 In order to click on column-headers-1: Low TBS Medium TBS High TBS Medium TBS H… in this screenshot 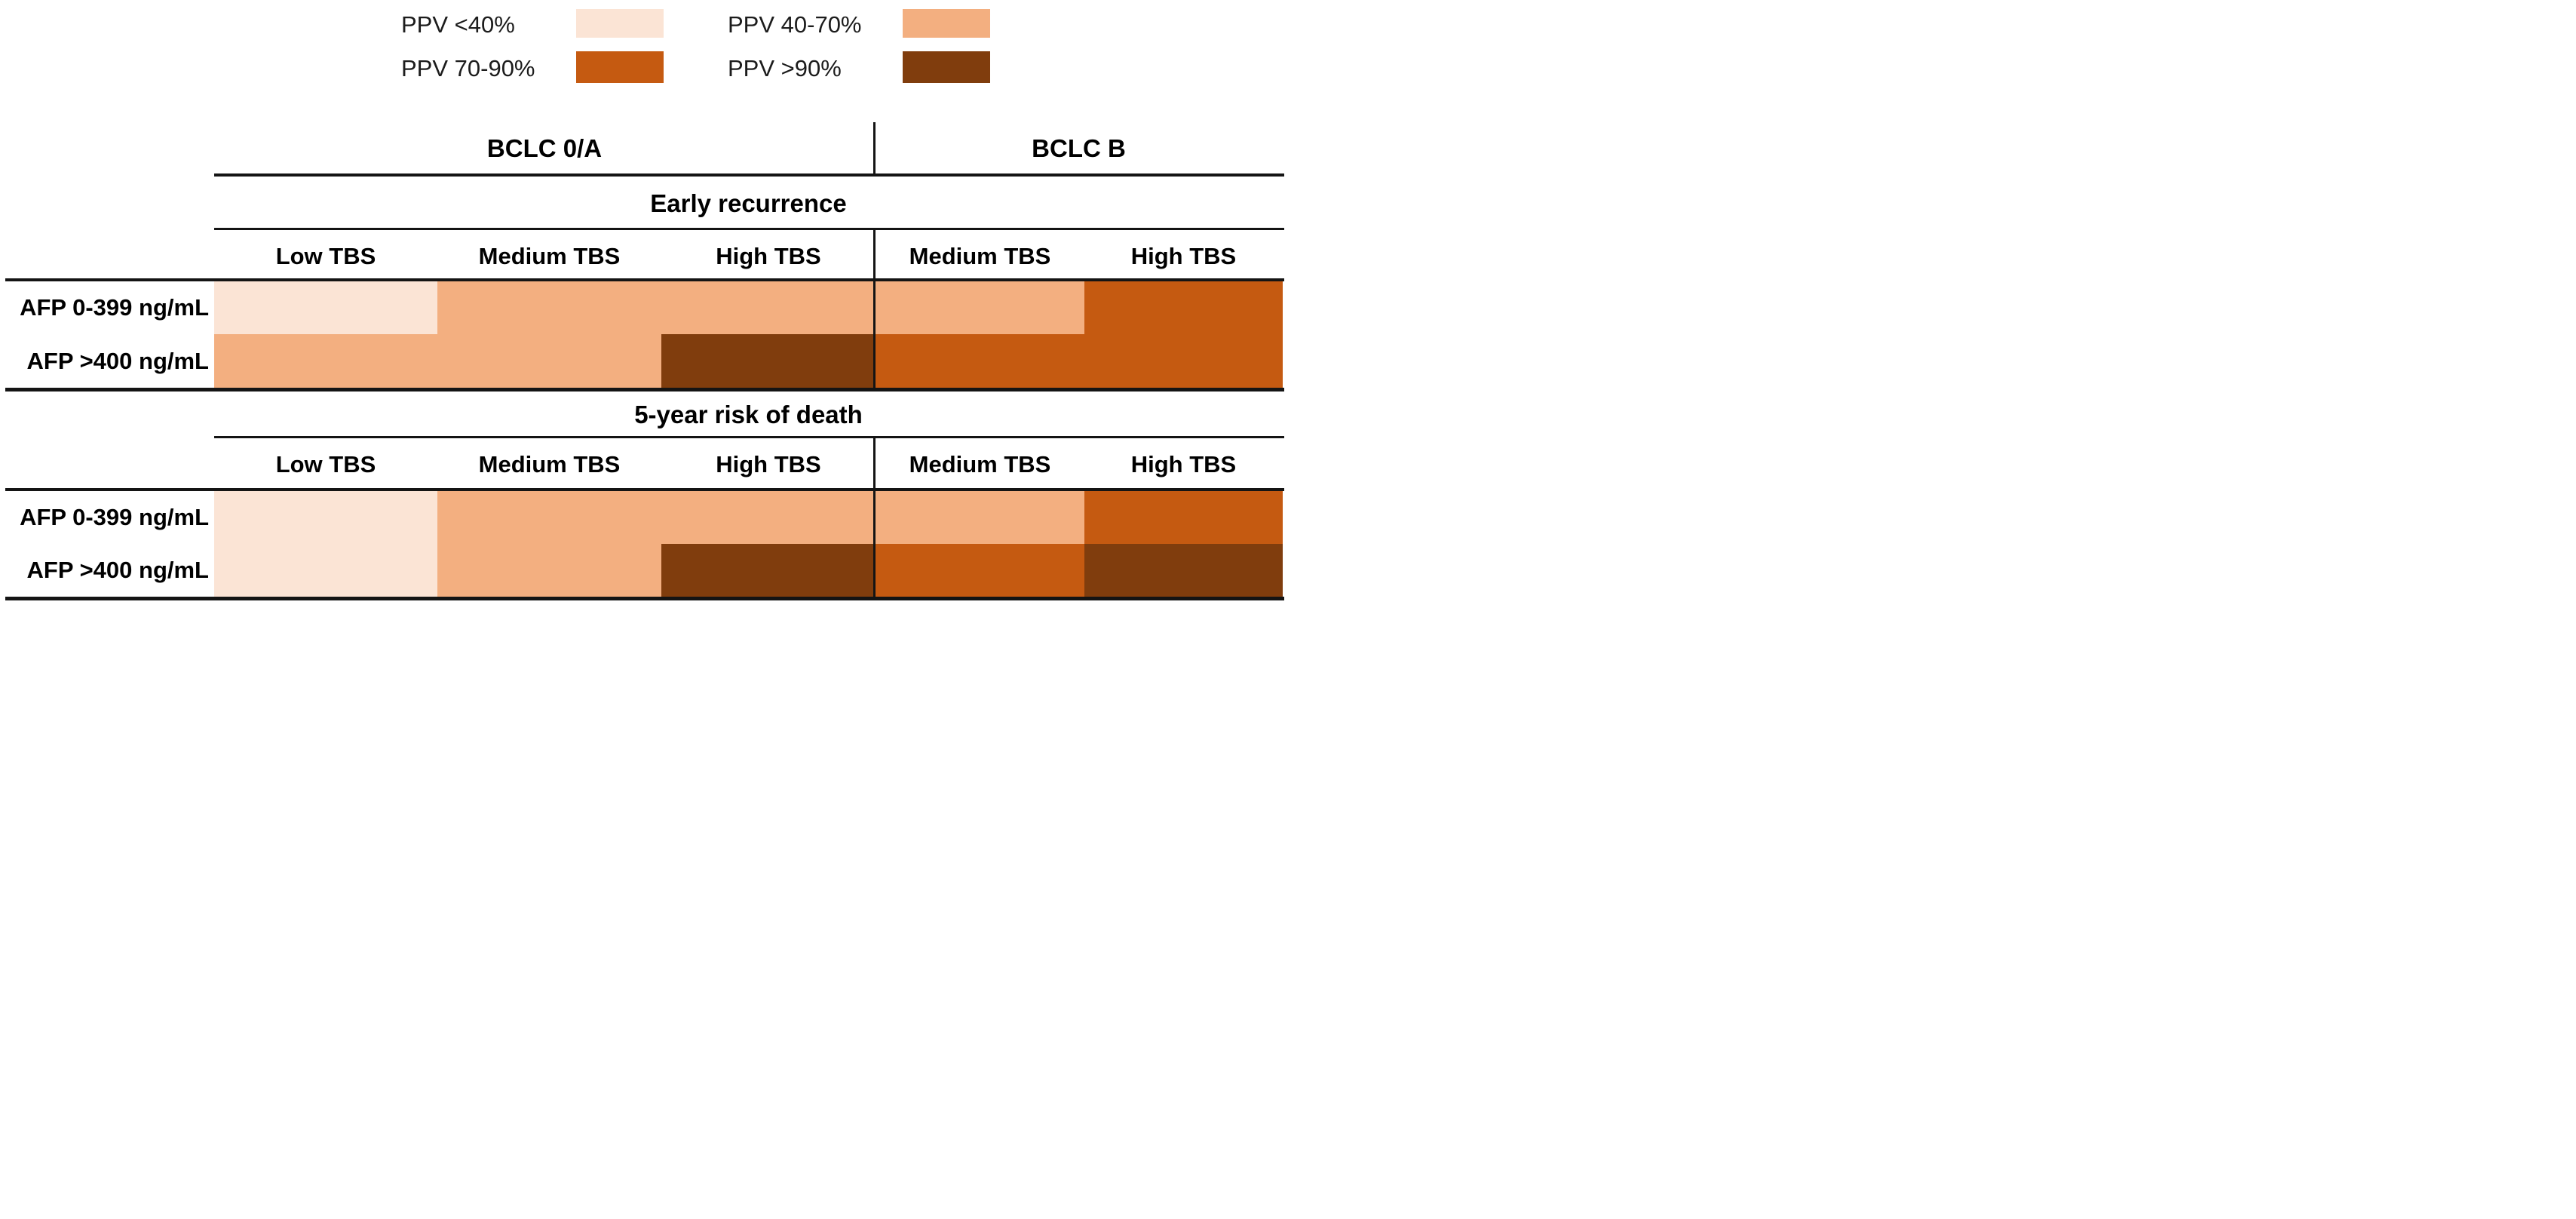, I will do `click(748, 256)`.